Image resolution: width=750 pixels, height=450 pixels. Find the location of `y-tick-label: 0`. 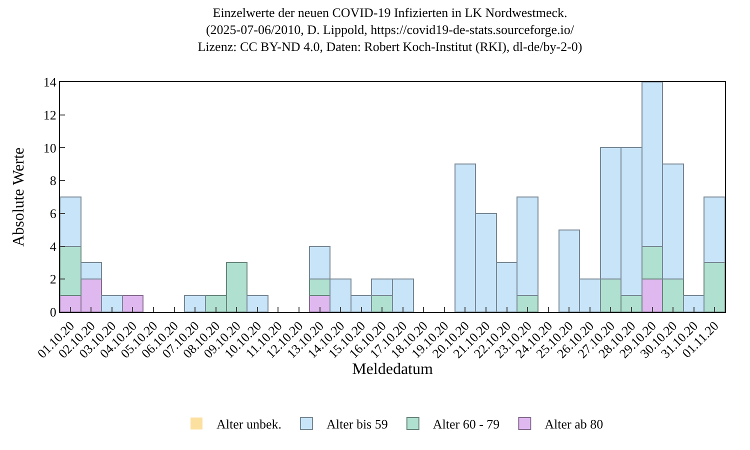

y-tick-label: 0 is located at coordinates (53, 312).